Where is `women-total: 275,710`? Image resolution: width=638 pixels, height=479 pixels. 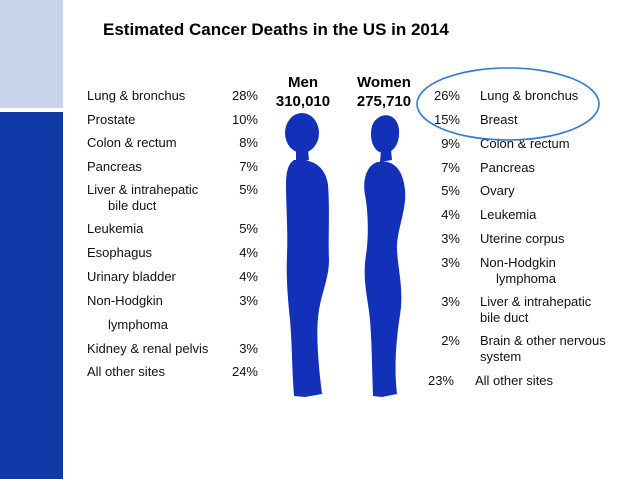
women-total: 275,710 is located at coordinates (384, 101).